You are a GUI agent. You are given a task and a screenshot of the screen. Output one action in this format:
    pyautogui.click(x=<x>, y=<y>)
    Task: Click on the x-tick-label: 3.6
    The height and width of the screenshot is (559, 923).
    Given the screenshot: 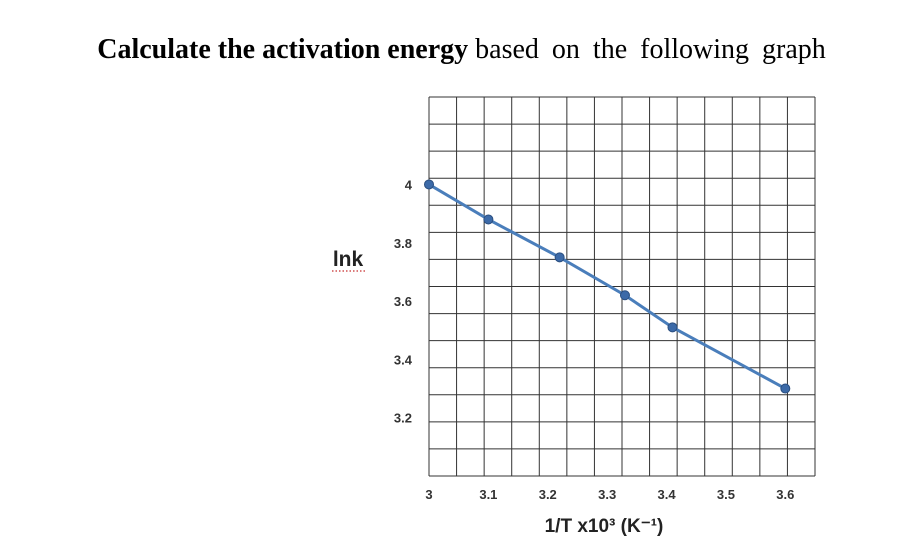 What is the action you would take?
    pyautogui.click(x=785, y=494)
    